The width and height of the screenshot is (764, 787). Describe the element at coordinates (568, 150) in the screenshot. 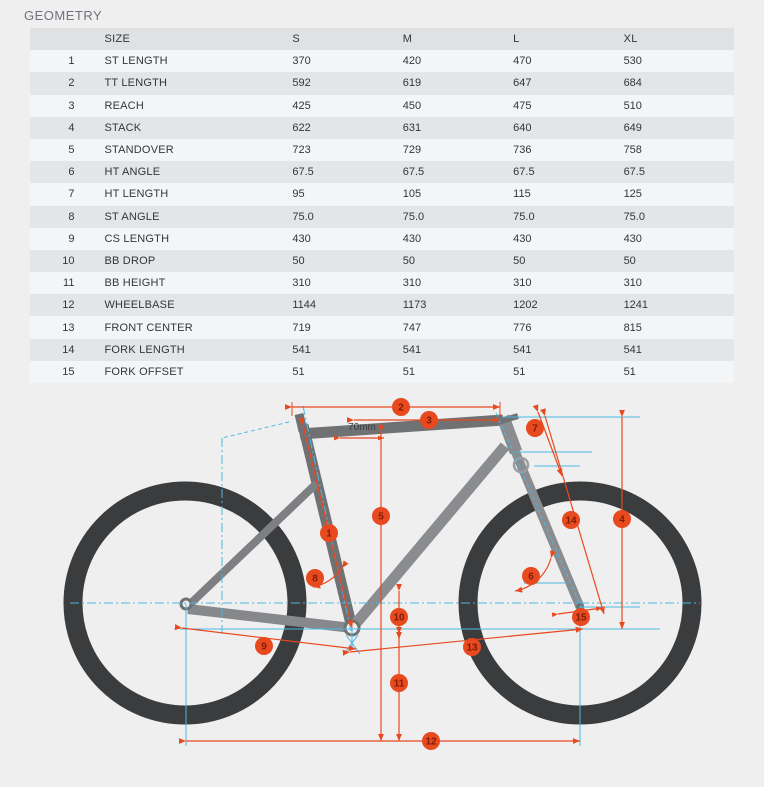

I see `cell-l: 736` at that location.